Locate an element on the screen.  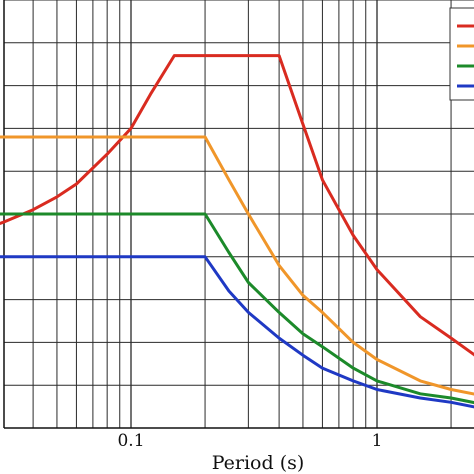
legend is located at coordinates (461, 54).